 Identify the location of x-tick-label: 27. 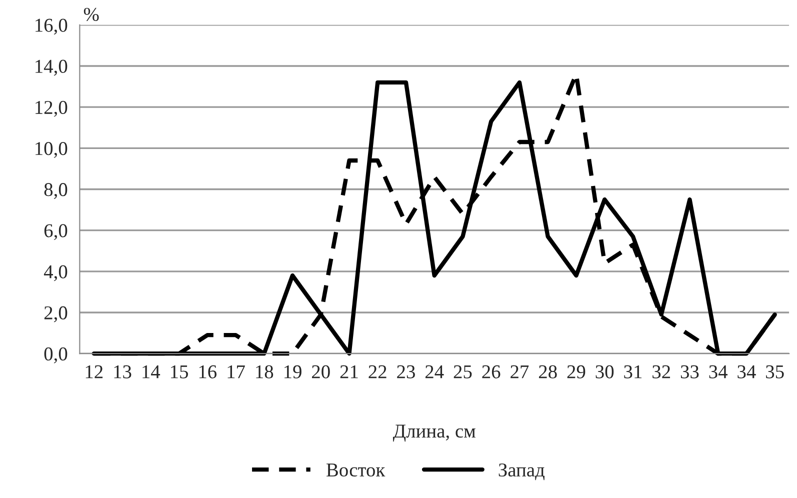
(519, 371).